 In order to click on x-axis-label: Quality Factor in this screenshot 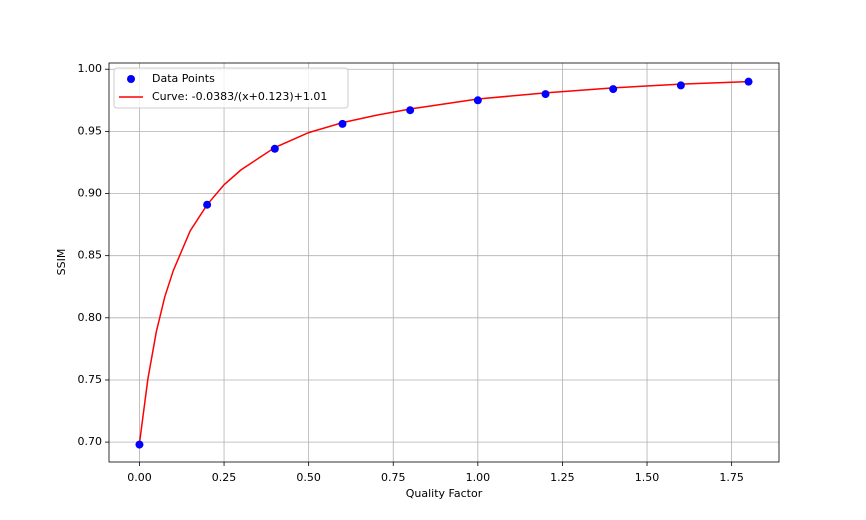, I will do `click(444, 493)`.